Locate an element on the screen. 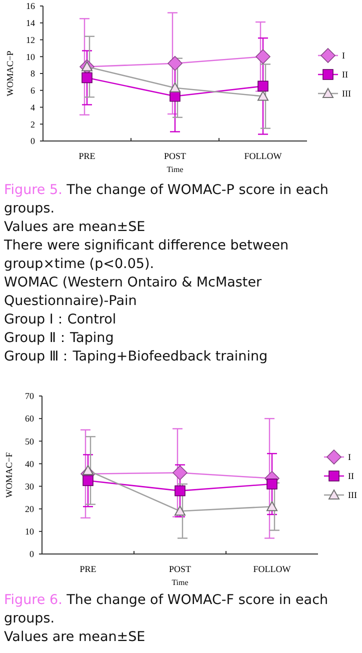  y-tick-label: 60 is located at coordinates (29, 419).